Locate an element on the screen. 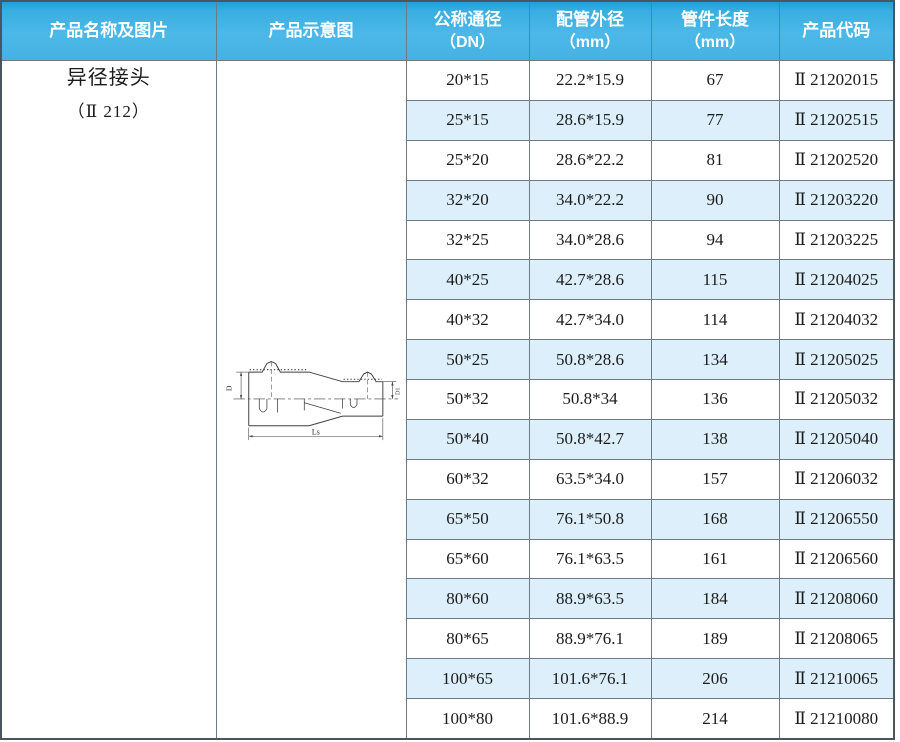 The height and width of the screenshot is (742, 900). col-title: 配管外径 is located at coordinates (590, 19).